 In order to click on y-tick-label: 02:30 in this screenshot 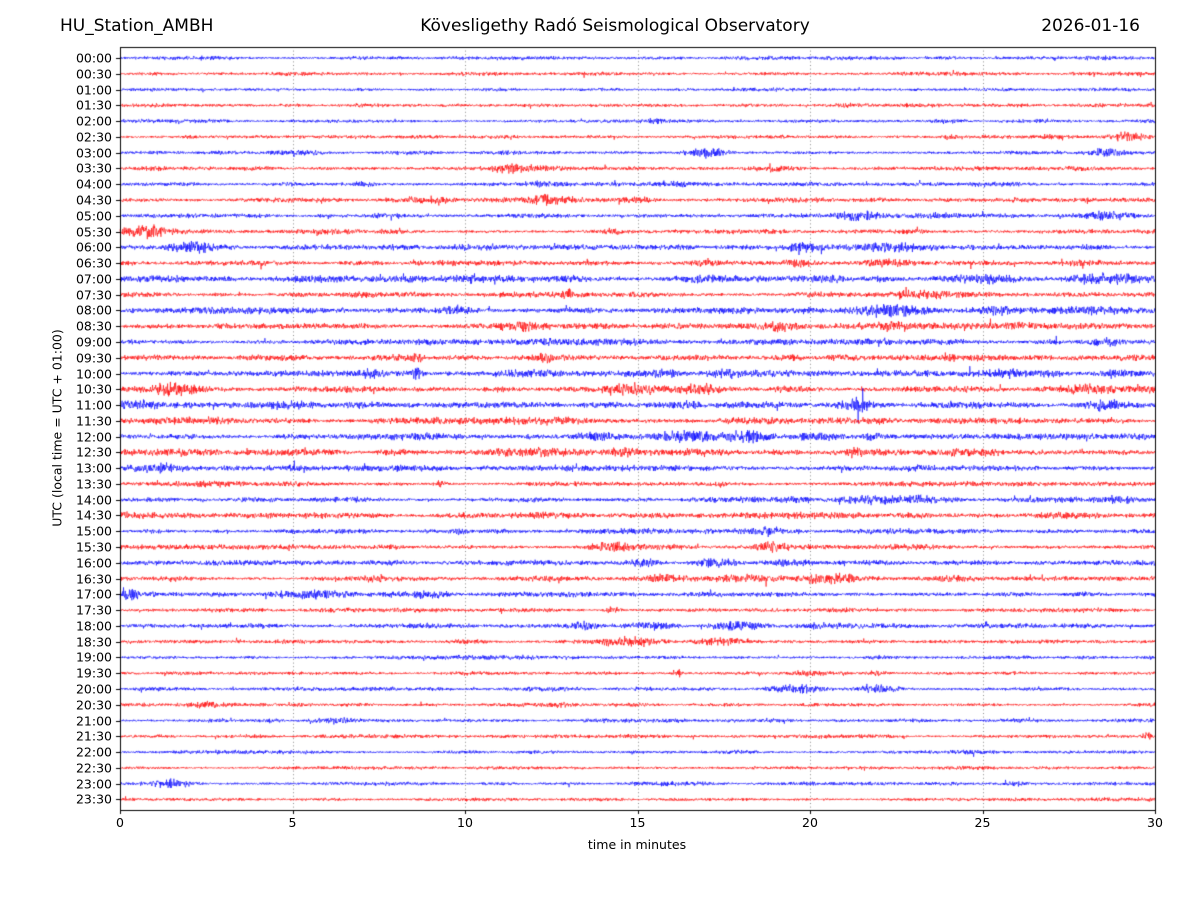, I will do `click(93, 137)`.